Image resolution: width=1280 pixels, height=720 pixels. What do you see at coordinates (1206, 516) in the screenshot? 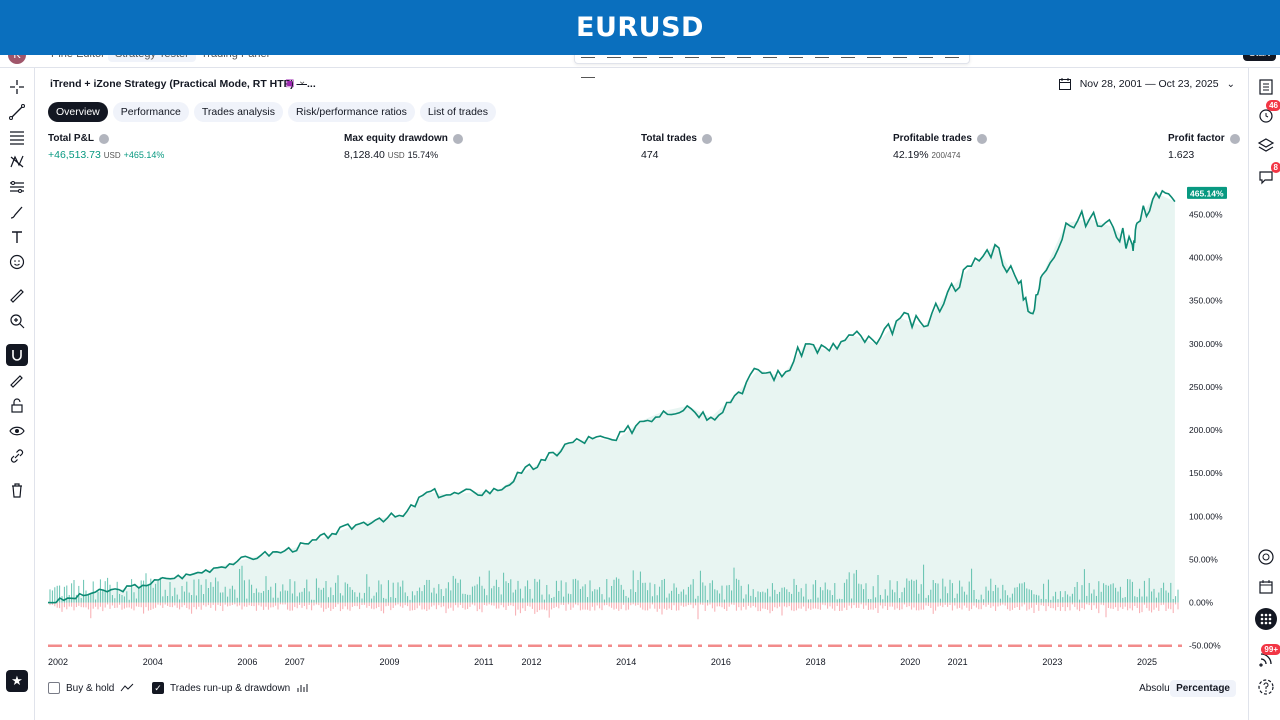
I see `y-tick-label: 100.00%` at bounding box center [1206, 516].